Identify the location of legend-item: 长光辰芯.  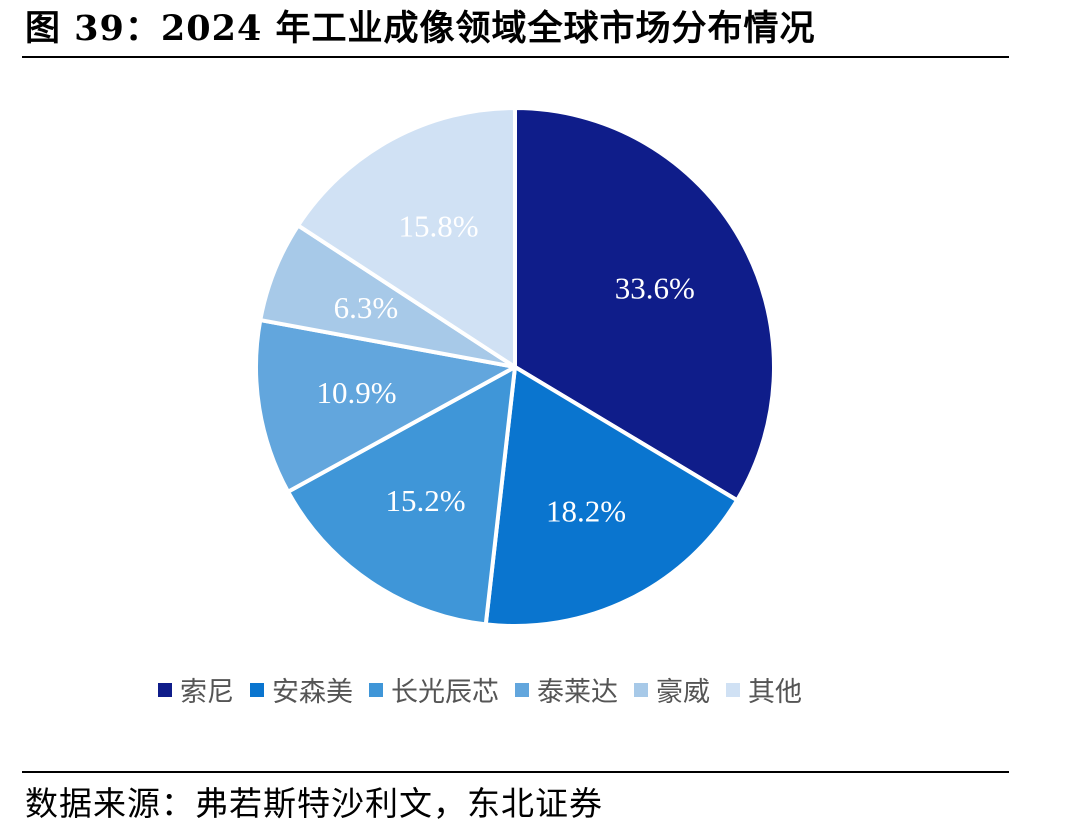
(434, 689).